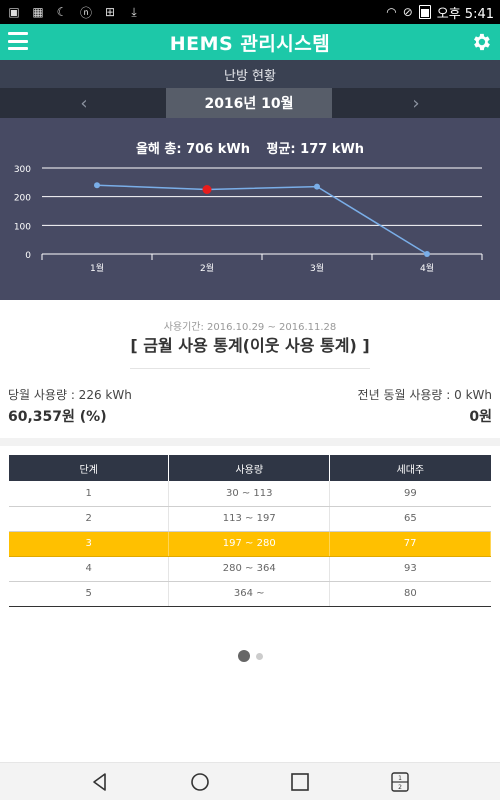 This screenshot has height=800, width=500. Describe the element at coordinates (18, 41) in the screenshot. I see `menu-icon` at that location.